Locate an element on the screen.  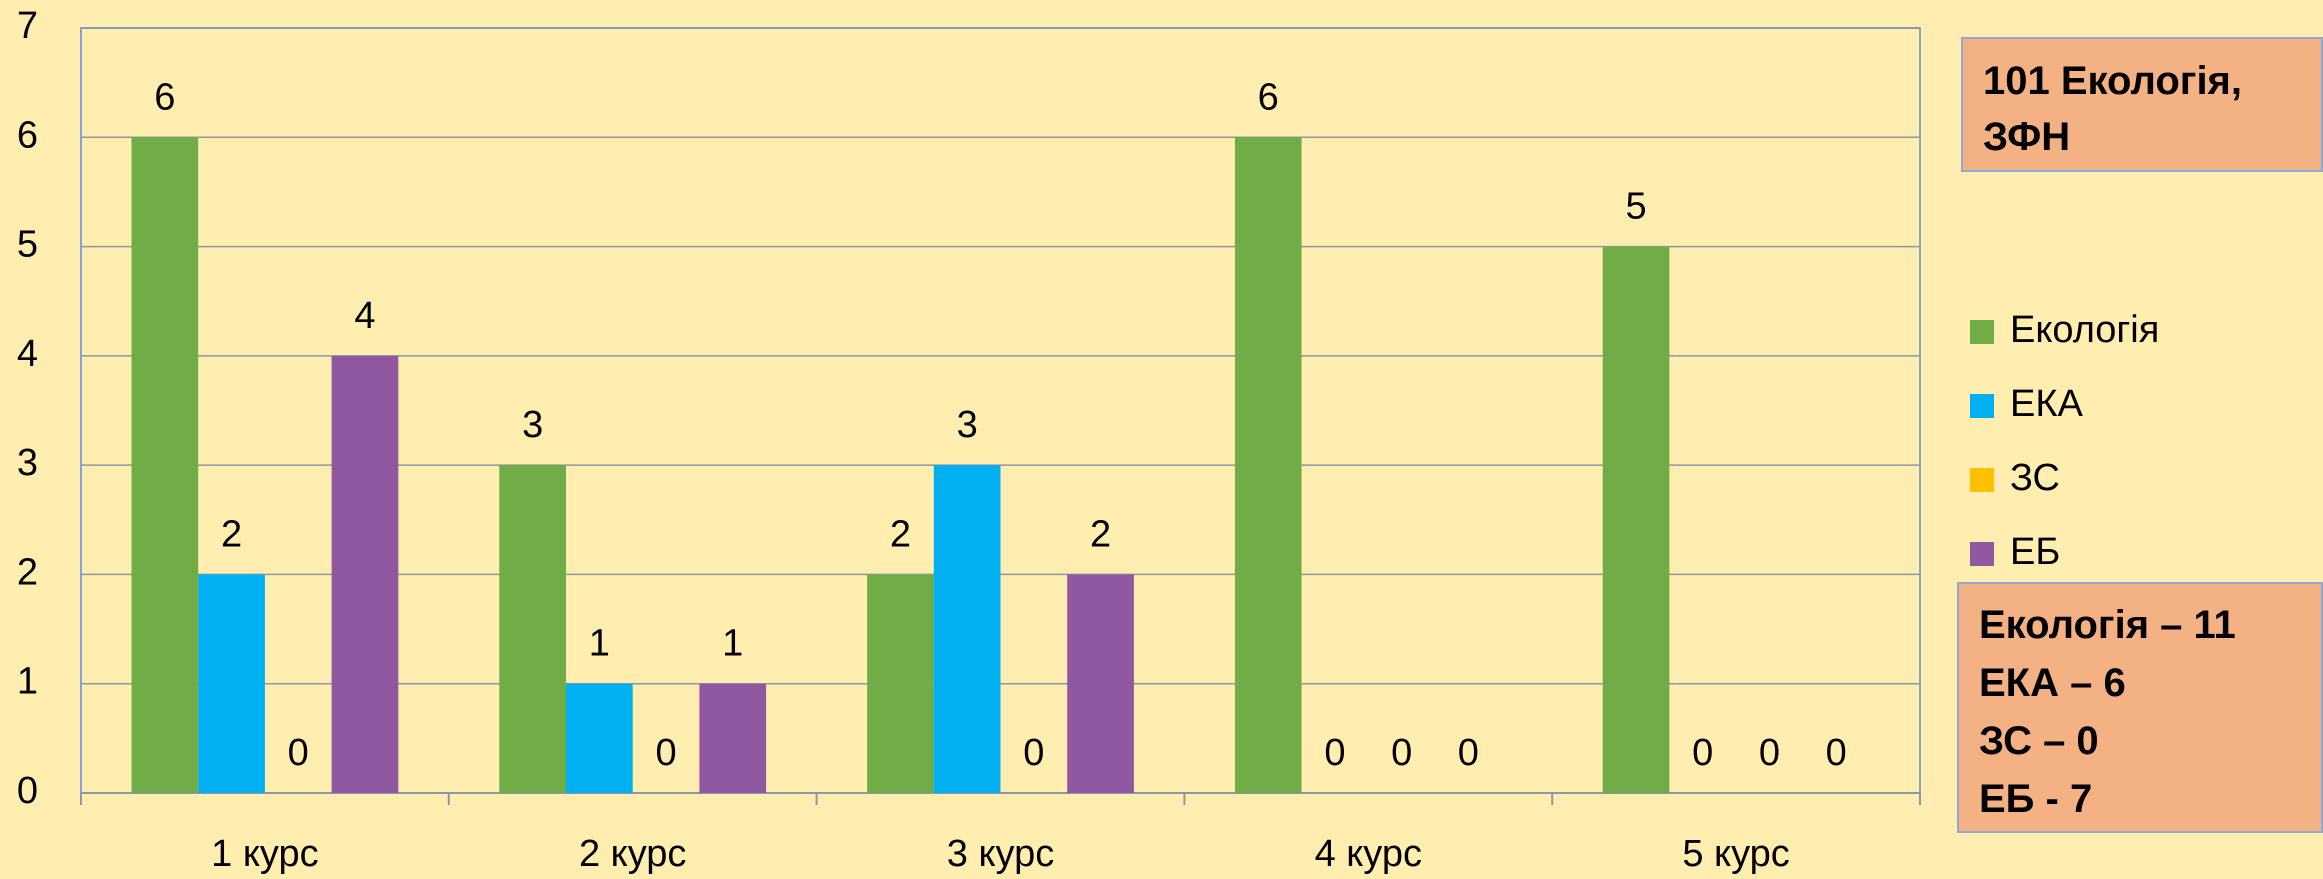
x-tick-label: 4 курс is located at coordinates (1368, 854).